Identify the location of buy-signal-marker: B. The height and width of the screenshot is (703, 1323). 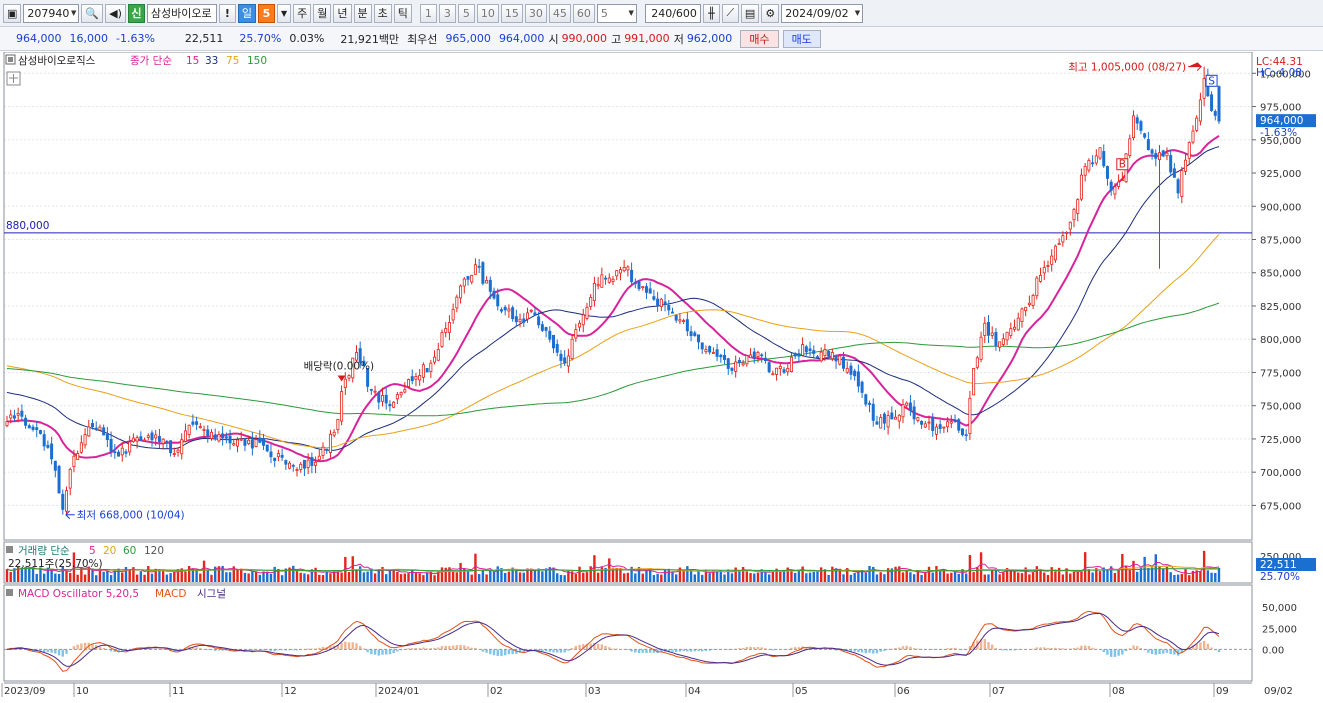
(1122, 164).